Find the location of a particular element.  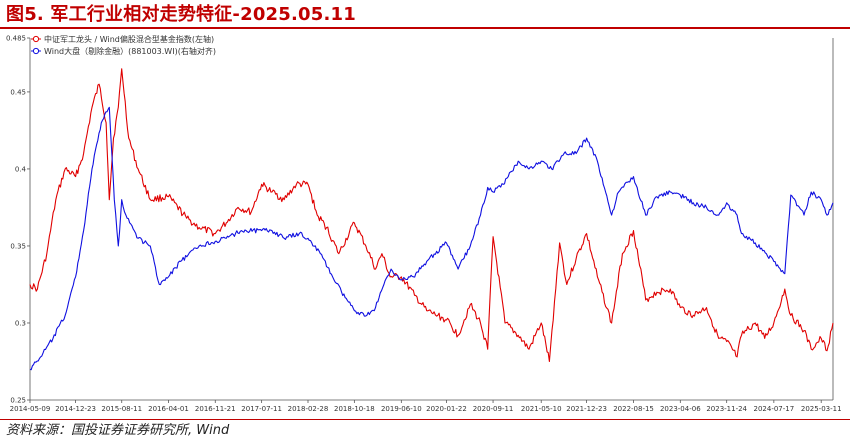

x-tick-label: 2014-12-23 is located at coordinates (75, 409).